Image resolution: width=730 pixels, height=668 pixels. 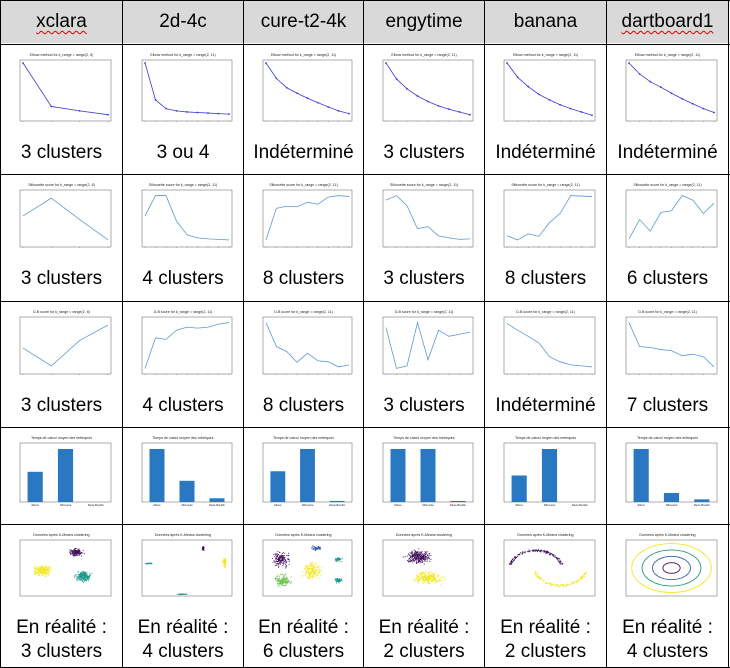 What do you see at coordinates (667, 627) in the screenshot?
I see `caption-line-reality: En réalité :` at bounding box center [667, 627].